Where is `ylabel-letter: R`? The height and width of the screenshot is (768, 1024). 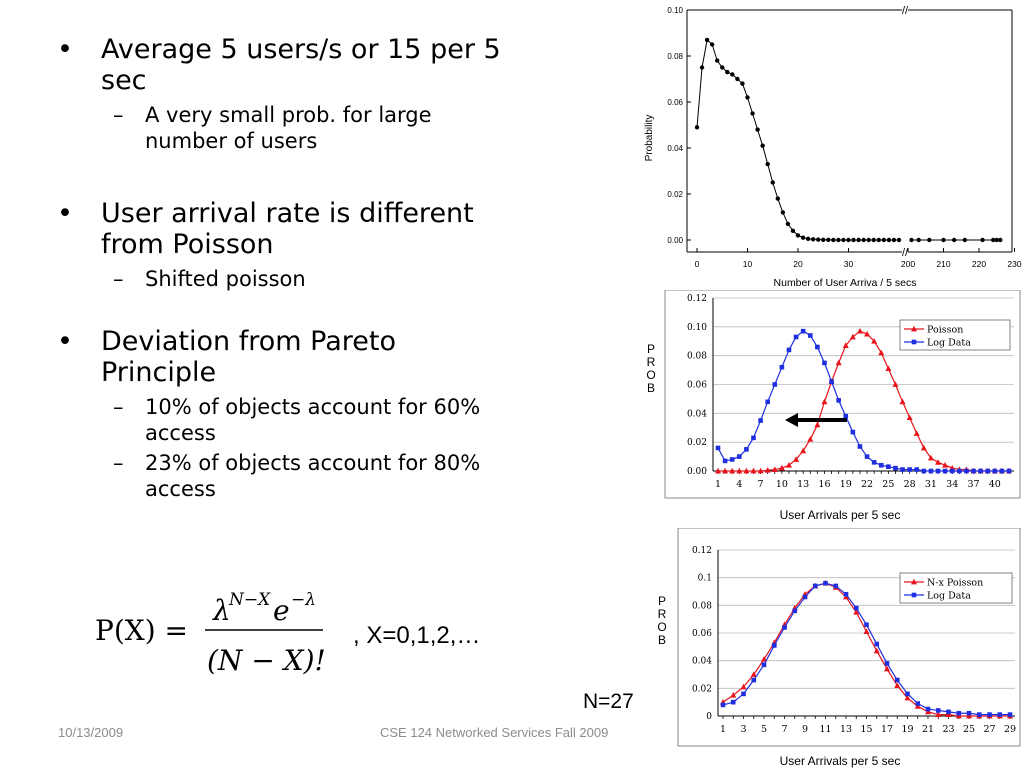
ylabel-letter: R is located at coordinates (662, 614).